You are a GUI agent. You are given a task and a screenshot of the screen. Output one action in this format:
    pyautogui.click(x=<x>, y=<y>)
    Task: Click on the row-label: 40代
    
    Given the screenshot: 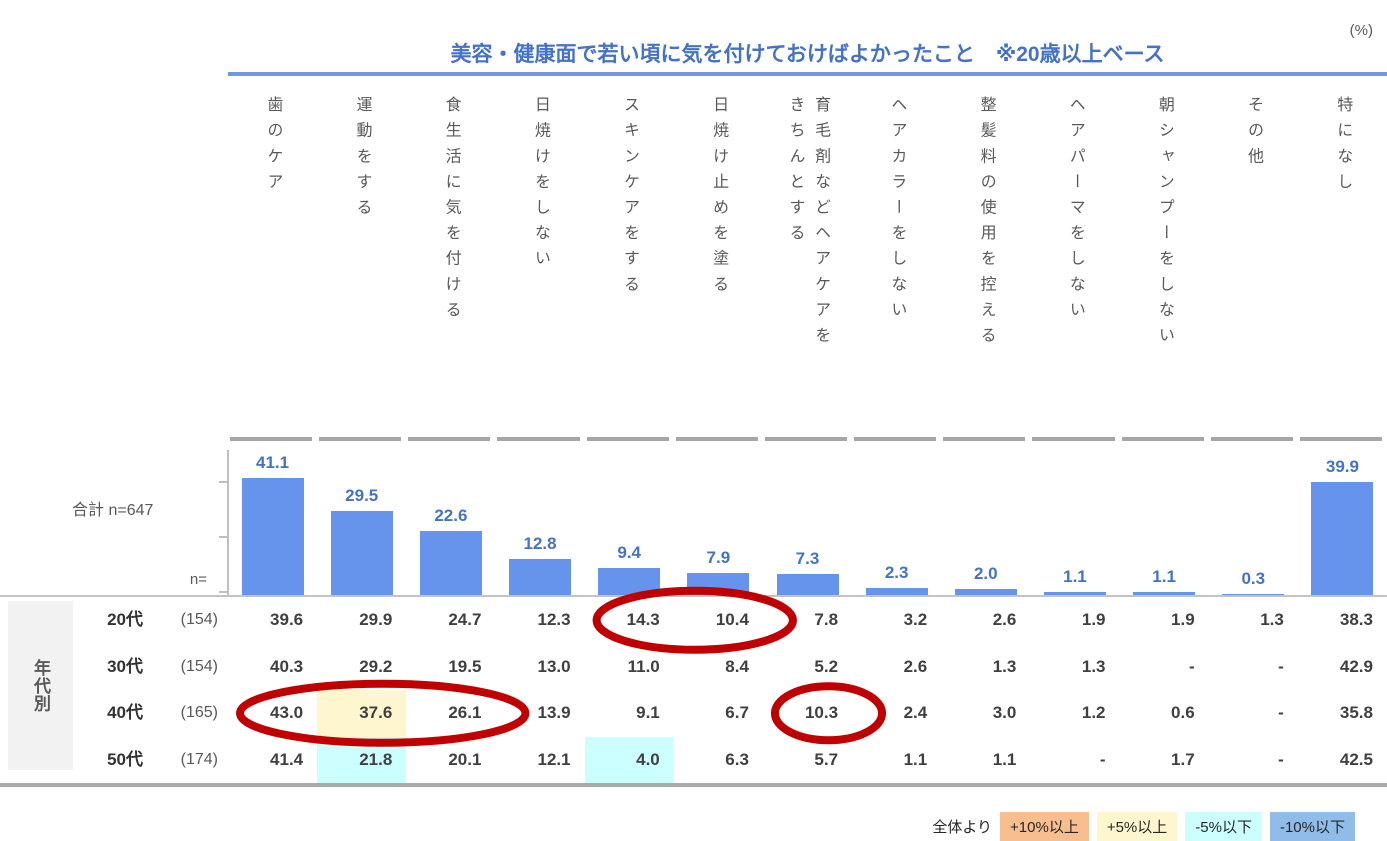 What is the action you would take?
    pyautogui.click(x=125, y=712)
    